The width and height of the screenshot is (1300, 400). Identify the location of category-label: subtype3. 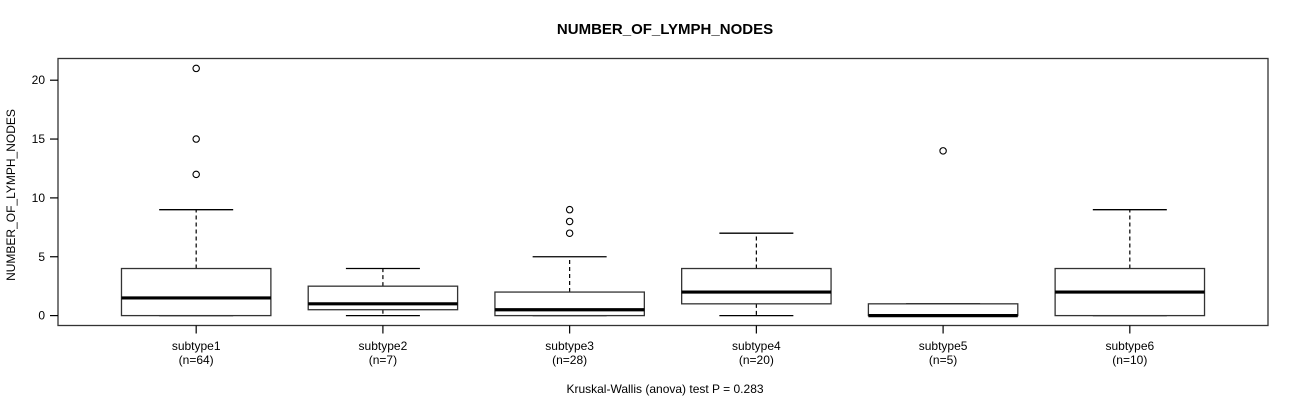
(569, 346).